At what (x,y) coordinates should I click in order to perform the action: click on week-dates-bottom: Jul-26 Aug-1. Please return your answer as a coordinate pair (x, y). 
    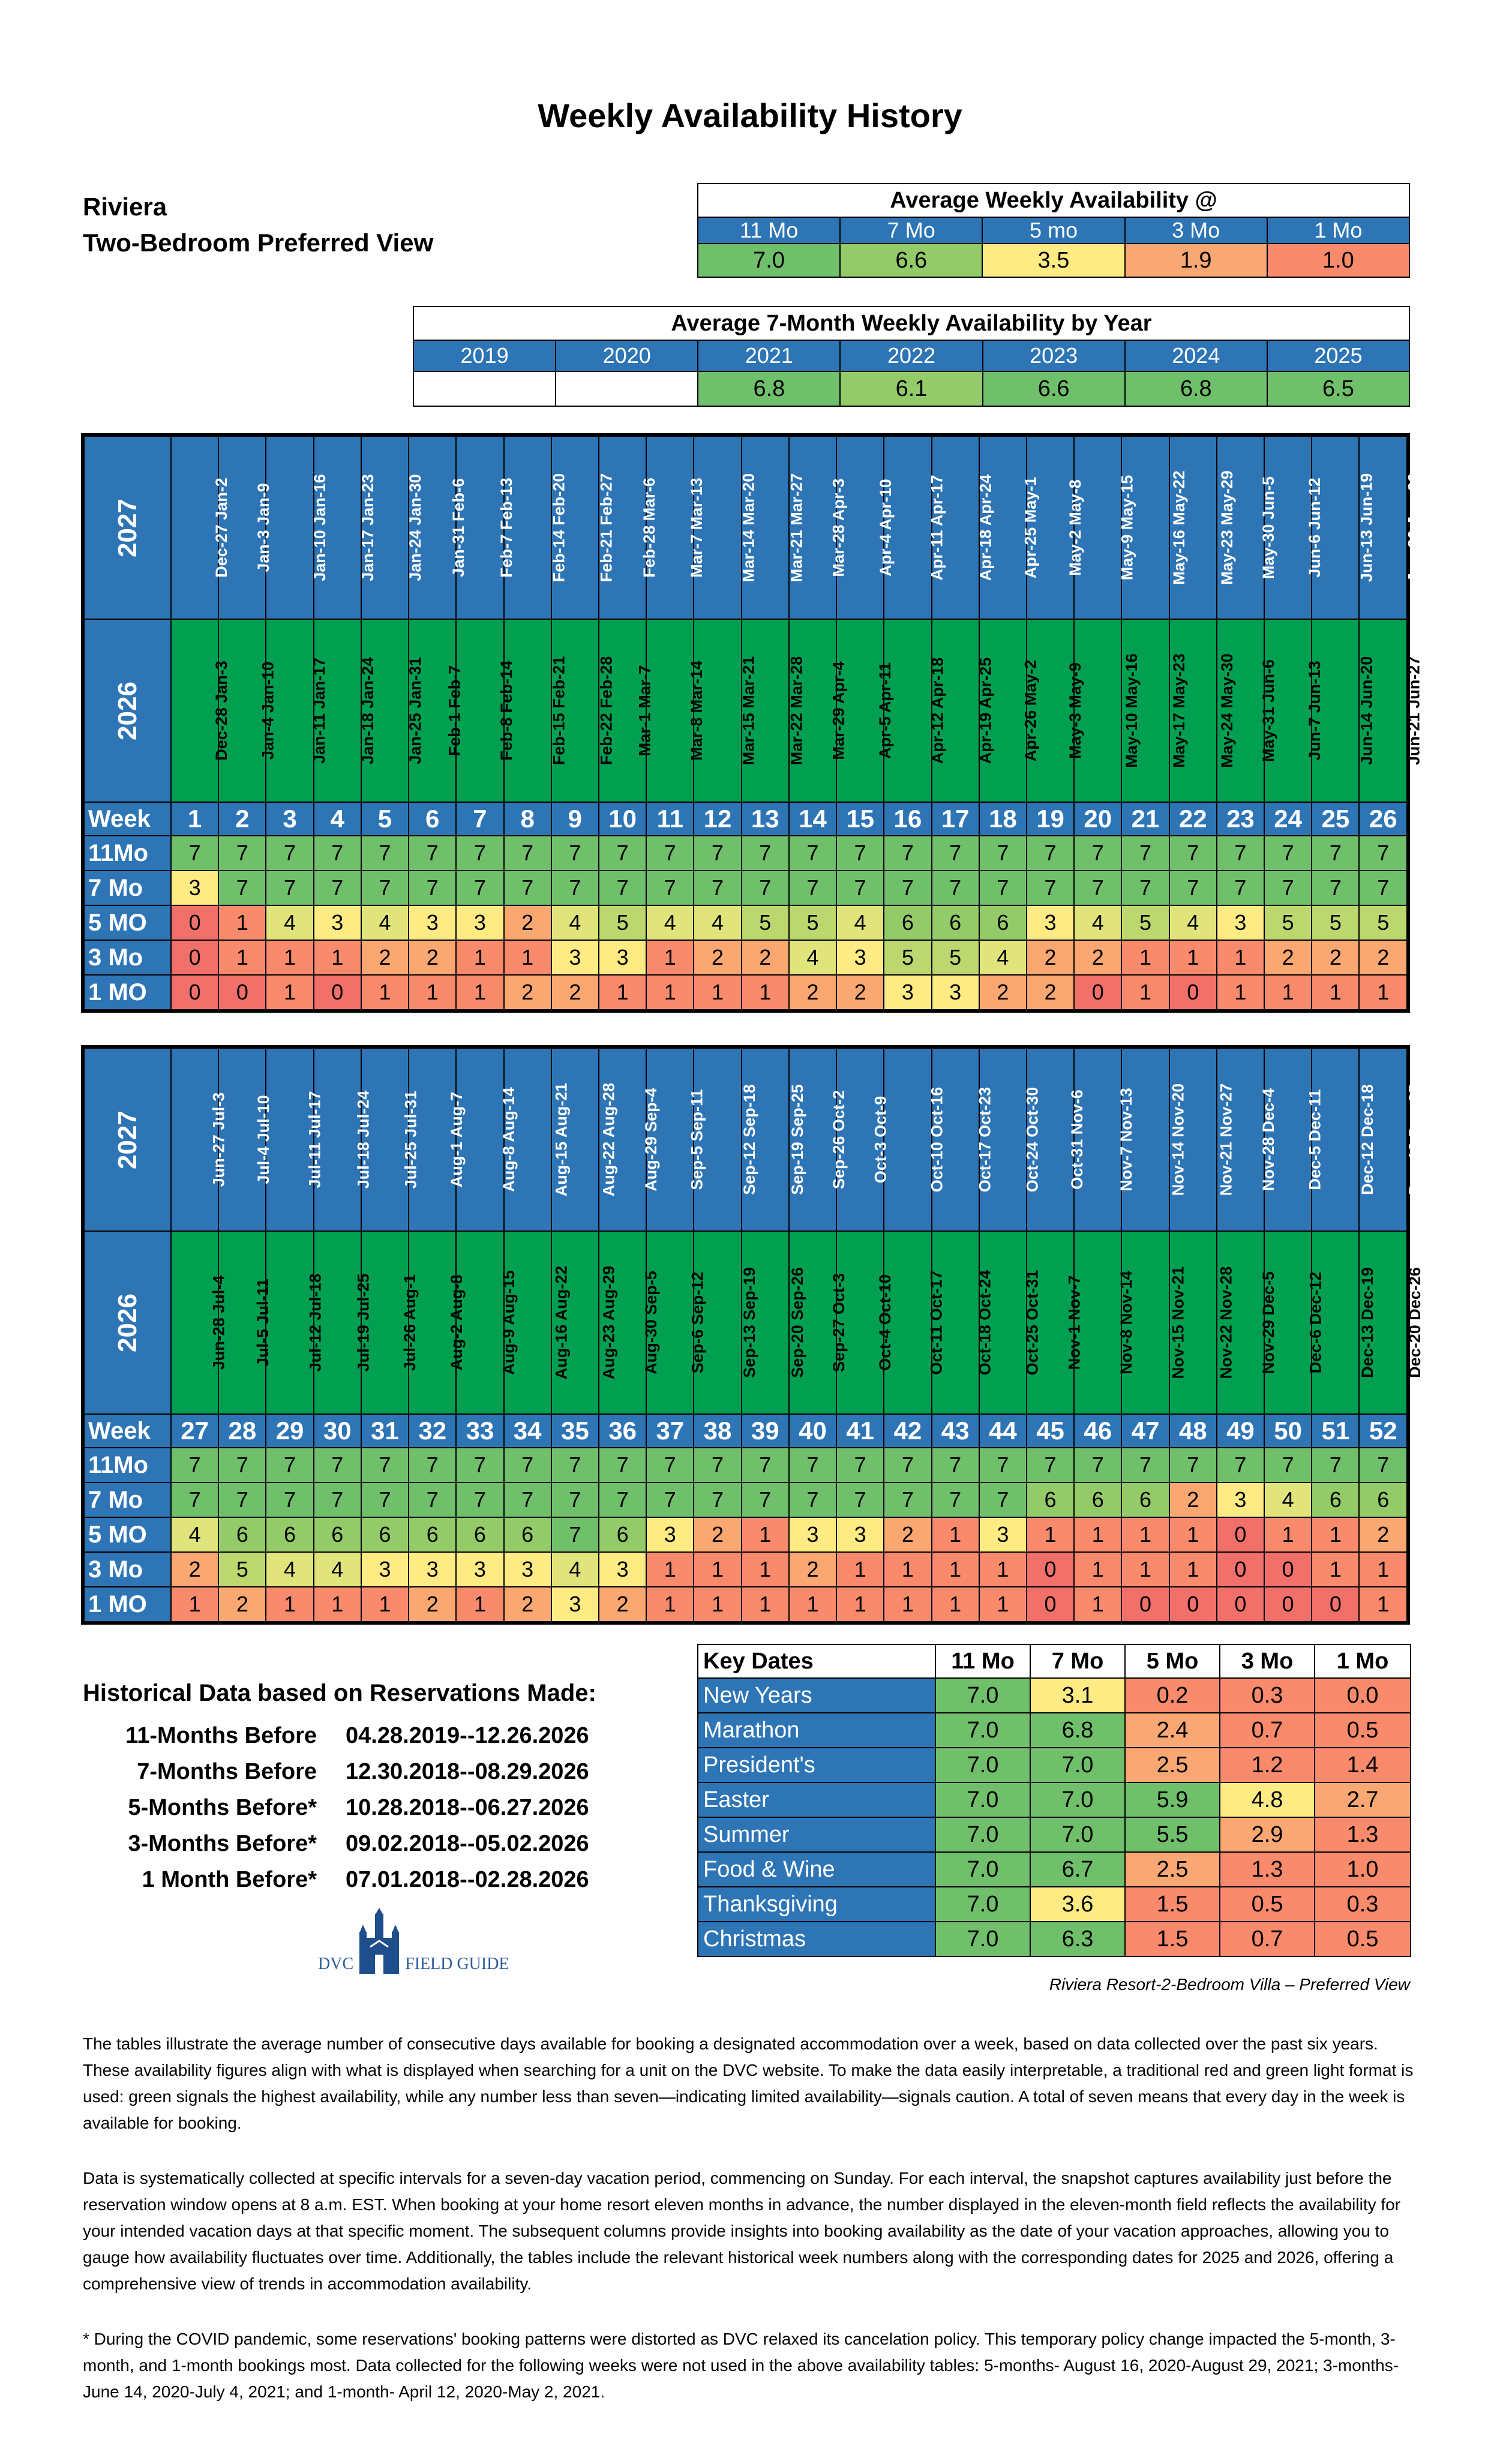
    Looking at the image, I should click on (390, 1323).